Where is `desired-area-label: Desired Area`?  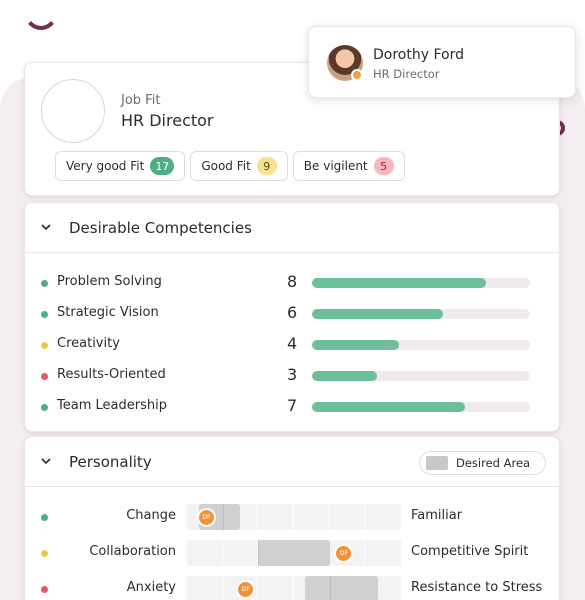 desired-area-label: Desired Area is located at coordinates (493, 463).